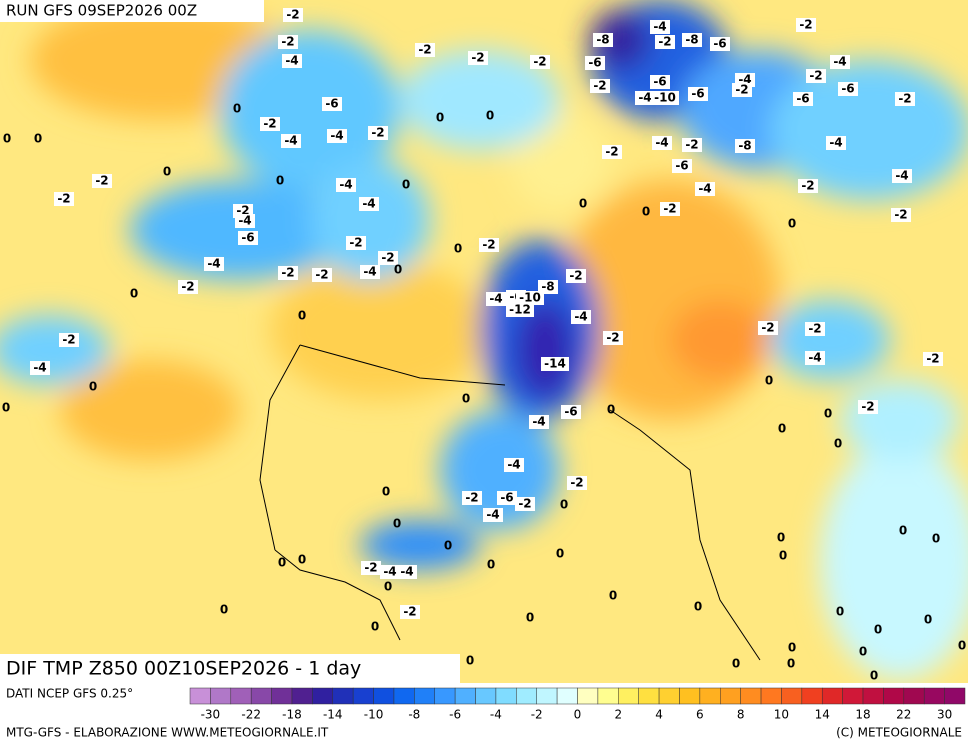 The width and height of the screenshot is (968, 745). I want to click on legend-tick-label: 0, so click(578, 715).